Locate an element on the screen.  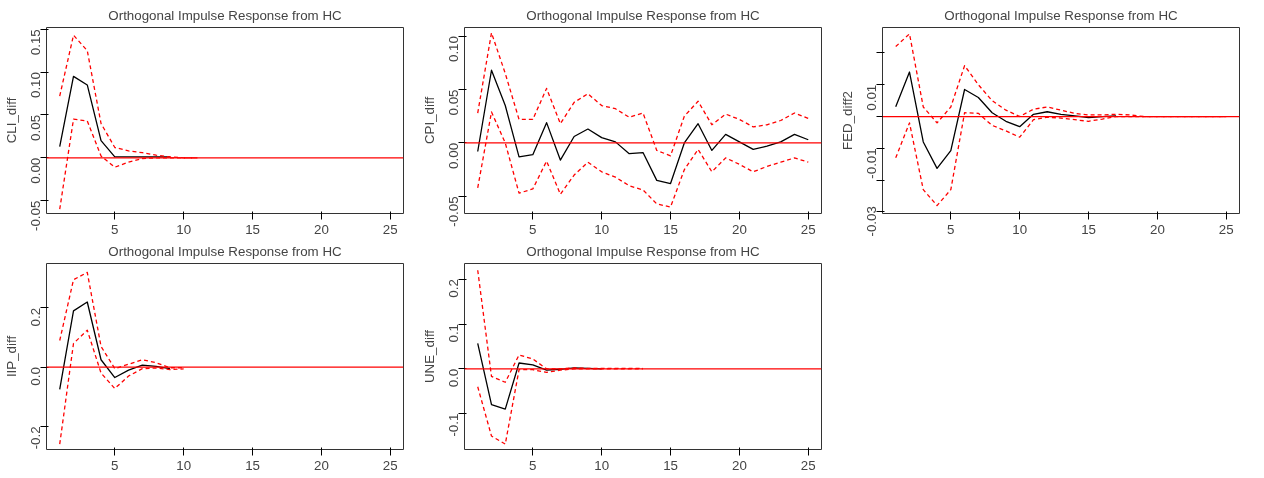
y-axis-title: UNE_diff is located at coordinates (429, 356).